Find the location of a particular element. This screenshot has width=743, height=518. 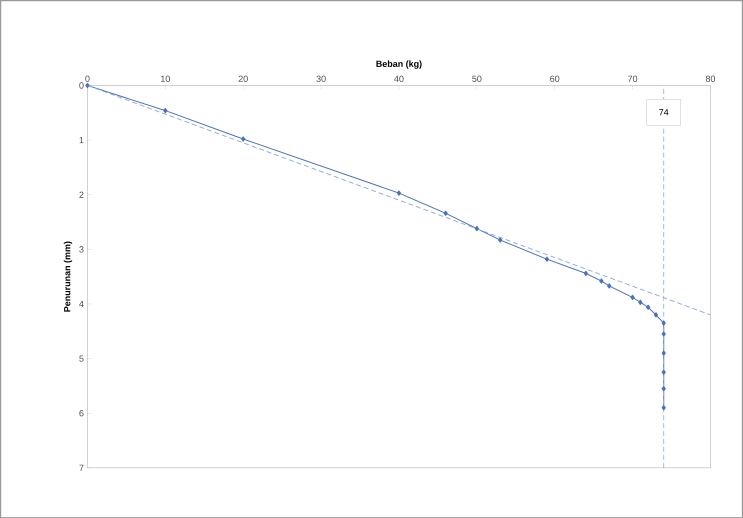

y-tick-label: 3 is located at coordinates (81, 249).